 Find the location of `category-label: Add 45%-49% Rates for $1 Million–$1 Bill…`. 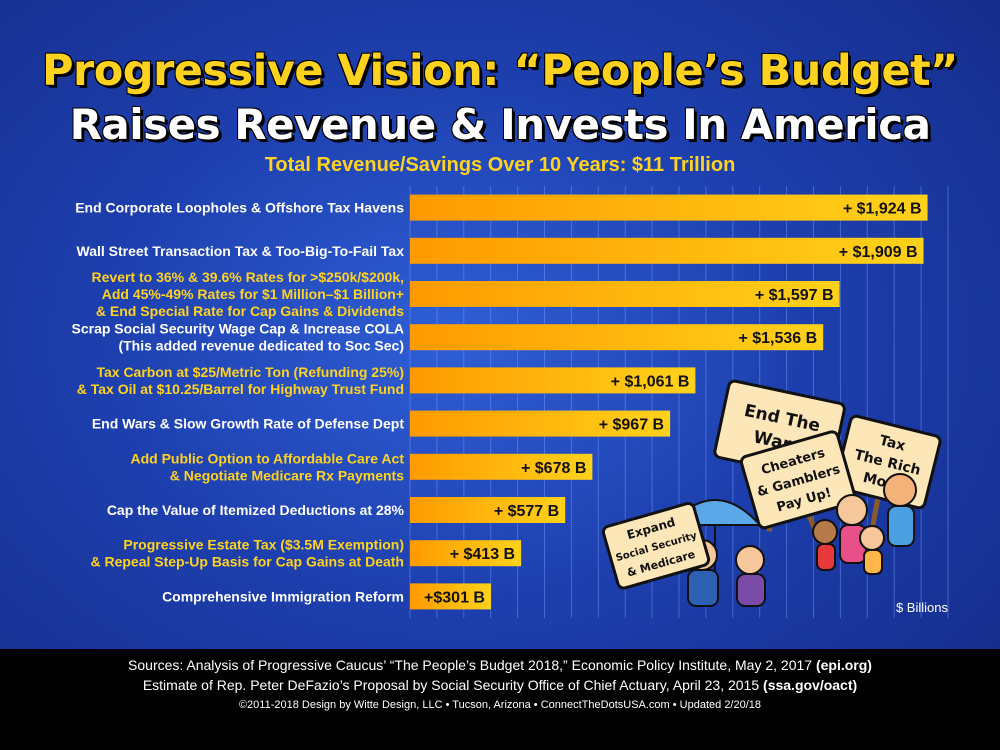

category-label: Add 45%-49% Rates for $1 Million–$1 Bill… is located at coordinates (253, 294).